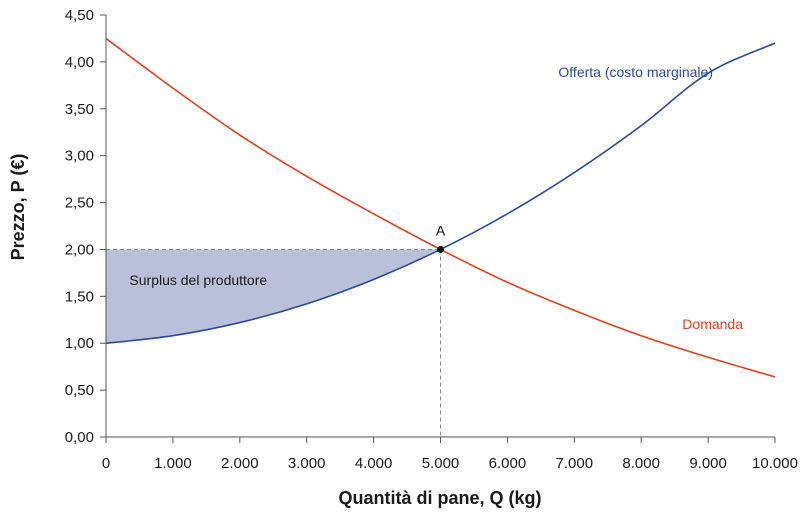 The width and height of the screenshot is (810, 514). I want to click on x-tick-label: 4.000, so click(374, 463).